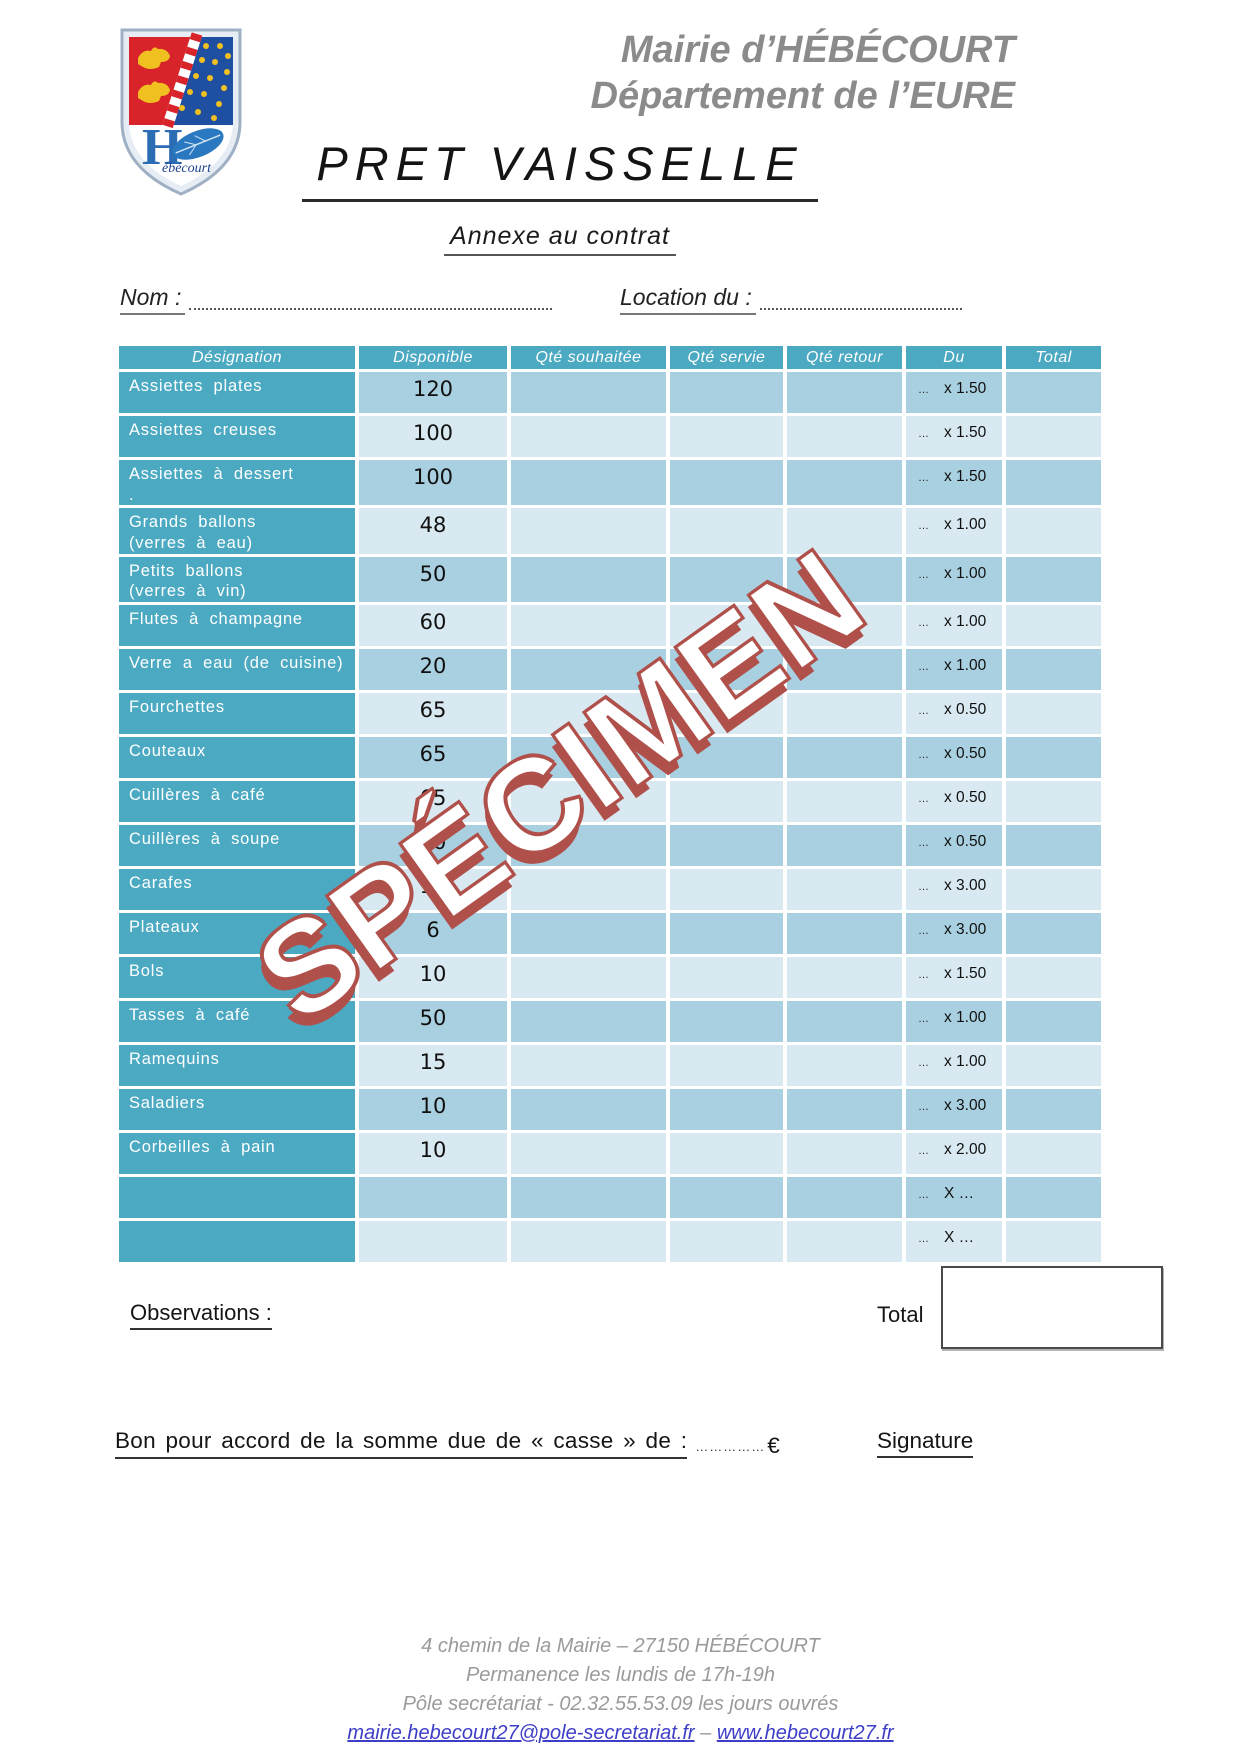 The width and height of the screenshot is (1241, 1755). Describe the element at coordinates (433, 845) in the screenshot. I see `disponible-cell: 60` at that location.